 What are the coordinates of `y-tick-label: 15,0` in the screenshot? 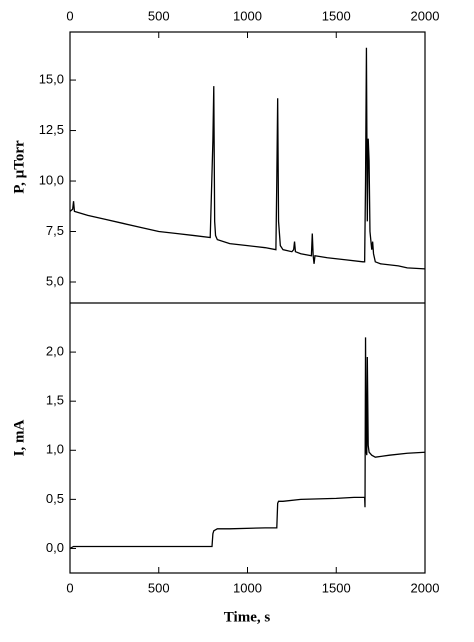 It's located at (51, 78).